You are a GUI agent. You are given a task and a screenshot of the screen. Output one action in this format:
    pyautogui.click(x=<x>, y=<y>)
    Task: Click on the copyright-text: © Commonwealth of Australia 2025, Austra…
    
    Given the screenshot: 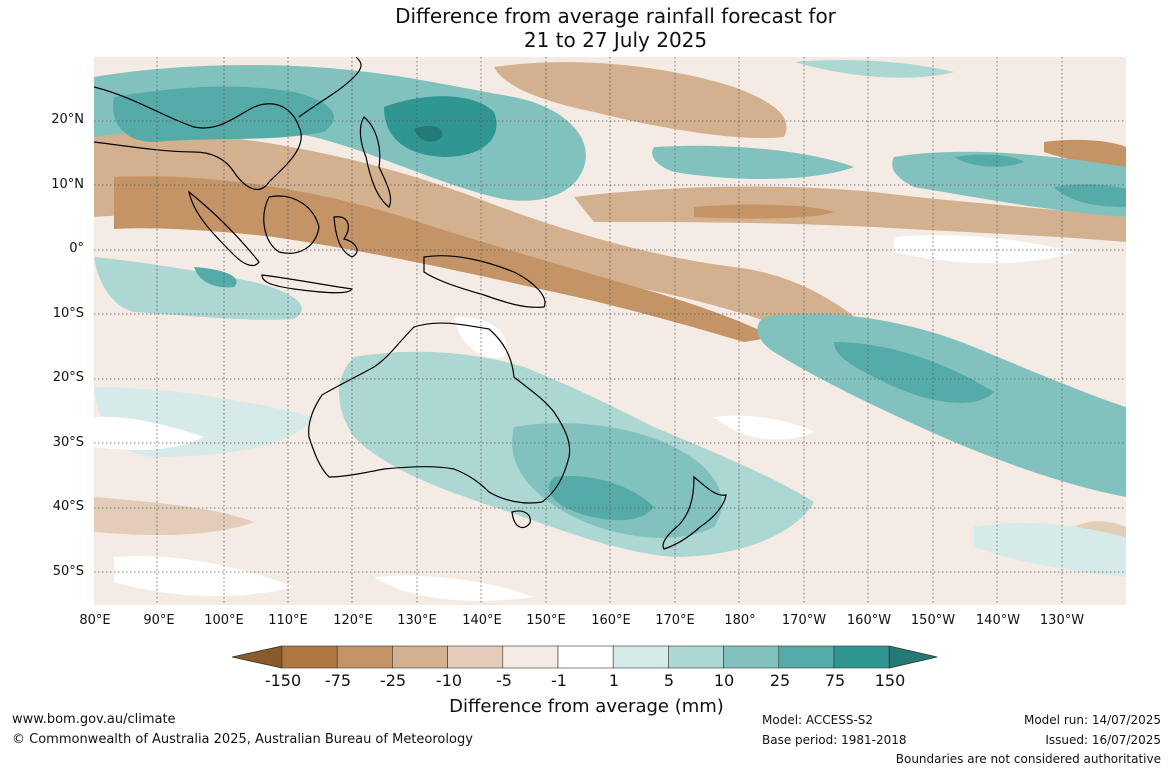 What is the action you would take?
    pyautogui.click(x=242, y=739)
    